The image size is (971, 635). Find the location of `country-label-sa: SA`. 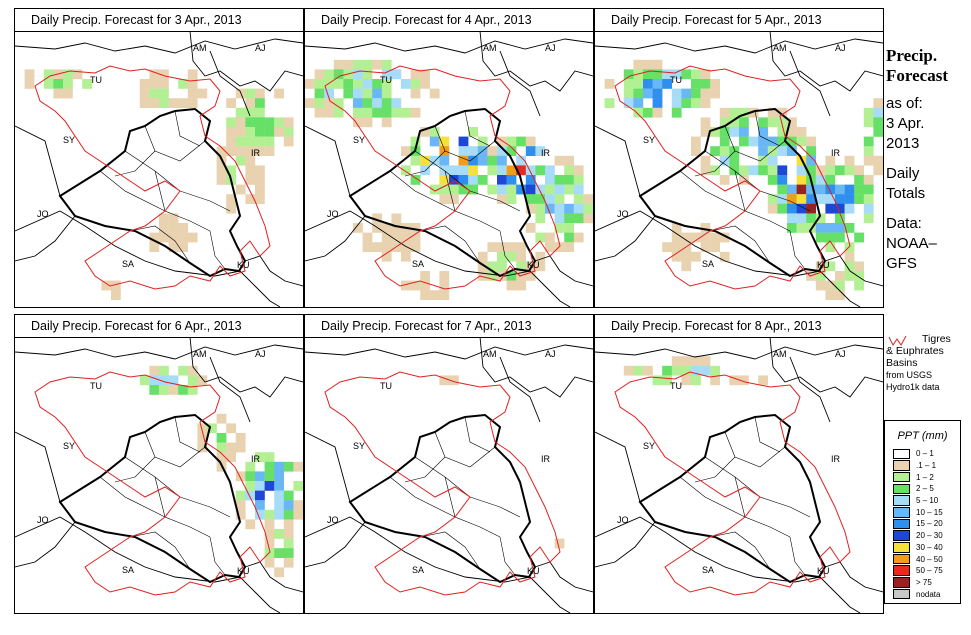

country-label-sa: SA is located at coordinates (708, 570).